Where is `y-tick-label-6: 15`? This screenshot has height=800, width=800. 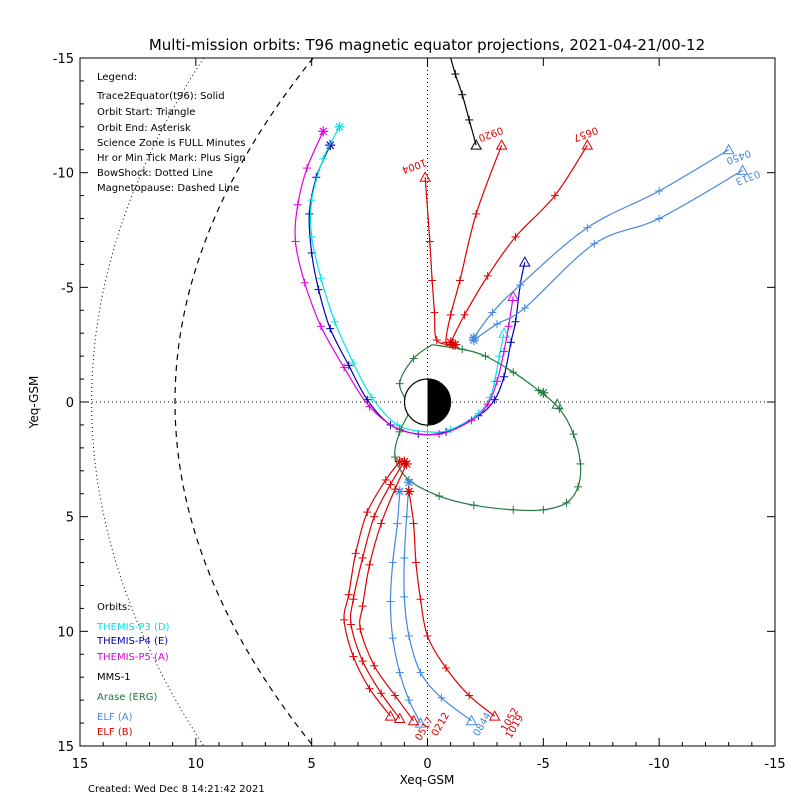
y-tick-label-6: 15 is located at coordinates (65, 747).